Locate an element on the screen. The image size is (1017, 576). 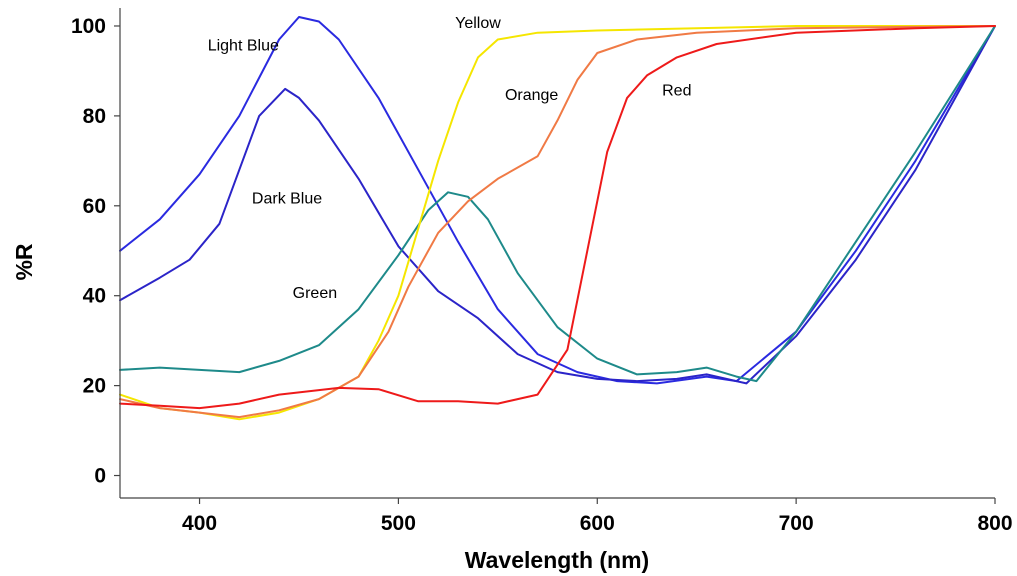
x-axis-title: Wavelength (nm) is located at coordinates (557, 560).